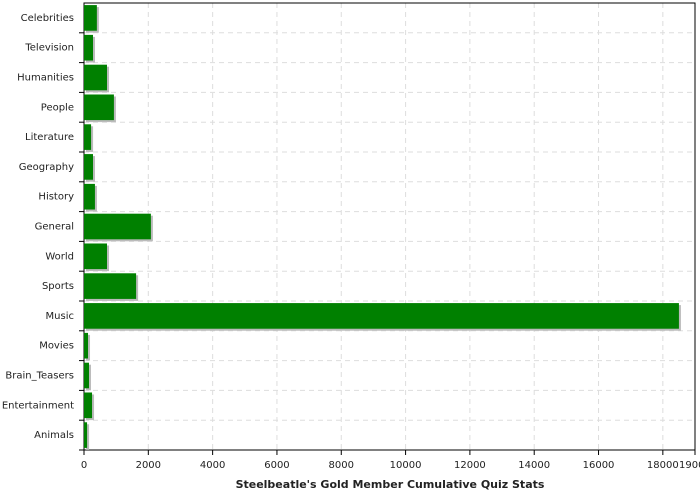  What do you see at coordinates (689, 465) in the screenshot?
I see `x-tick-label: 19000` at bounding box center [689, 465].